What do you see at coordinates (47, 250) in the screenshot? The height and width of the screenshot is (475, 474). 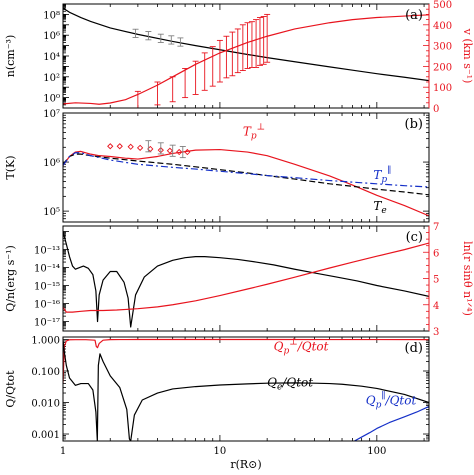 I see `y-tick-label: 10⁻¹³` at bounding box center [47, 250].